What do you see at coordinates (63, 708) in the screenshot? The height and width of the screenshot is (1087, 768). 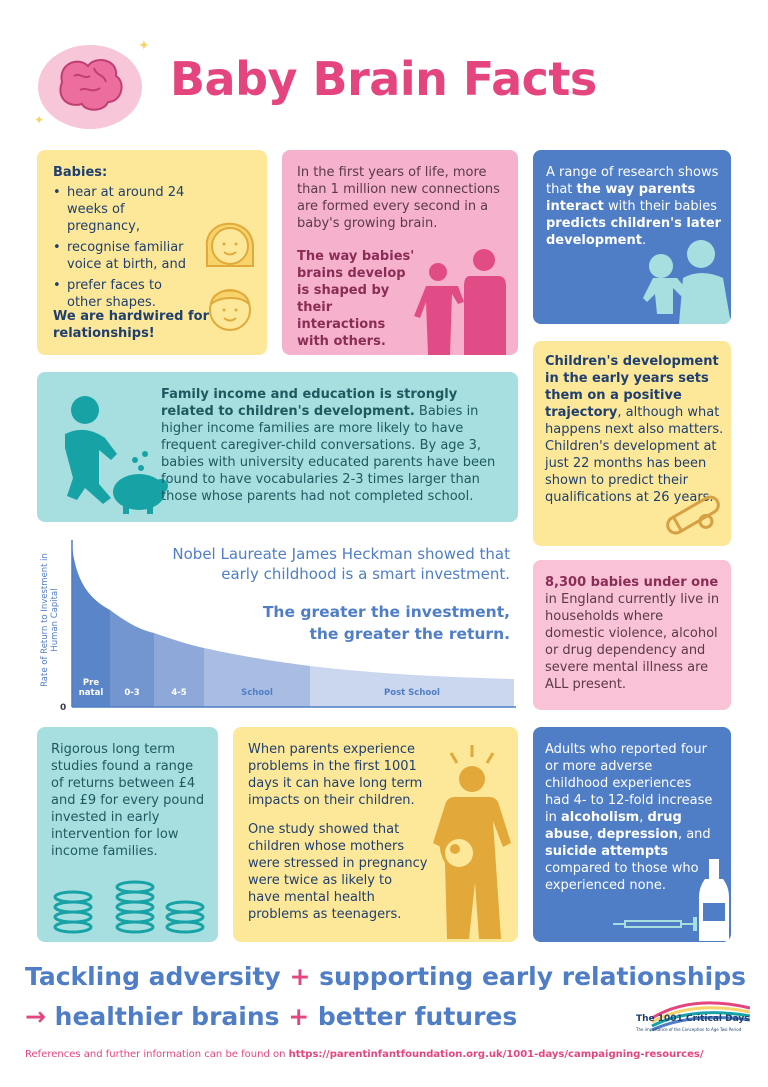 I see `chart-origin-label: 0` at bounding box center [63, 708].